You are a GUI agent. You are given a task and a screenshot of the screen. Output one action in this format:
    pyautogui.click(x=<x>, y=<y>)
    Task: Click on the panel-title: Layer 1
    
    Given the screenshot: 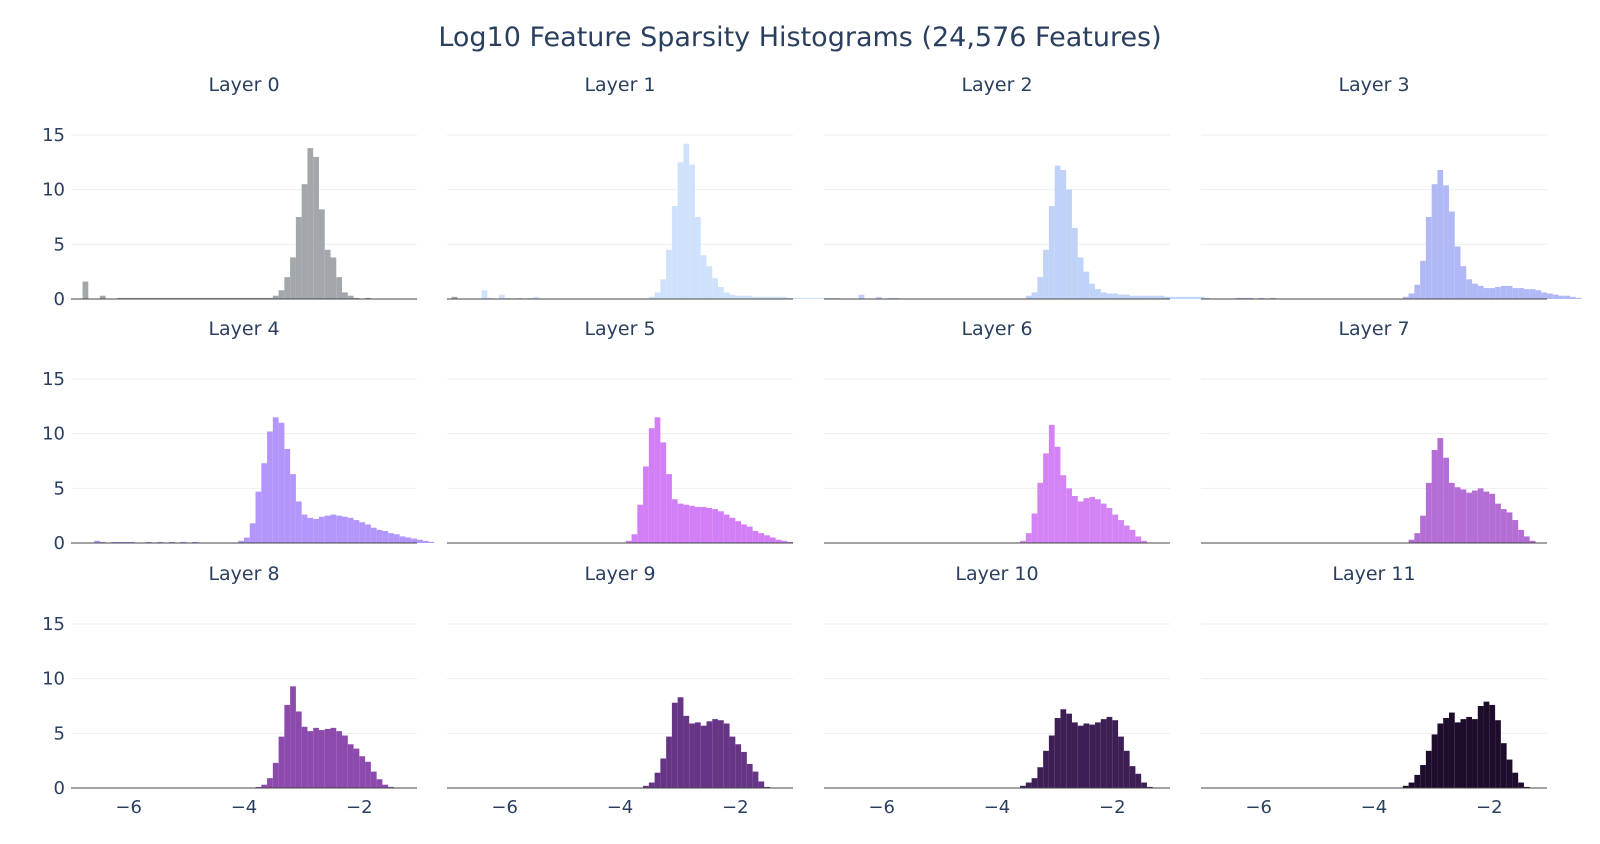 What is the action you would take?
    pyautogui.click(x=619, y=85)
    